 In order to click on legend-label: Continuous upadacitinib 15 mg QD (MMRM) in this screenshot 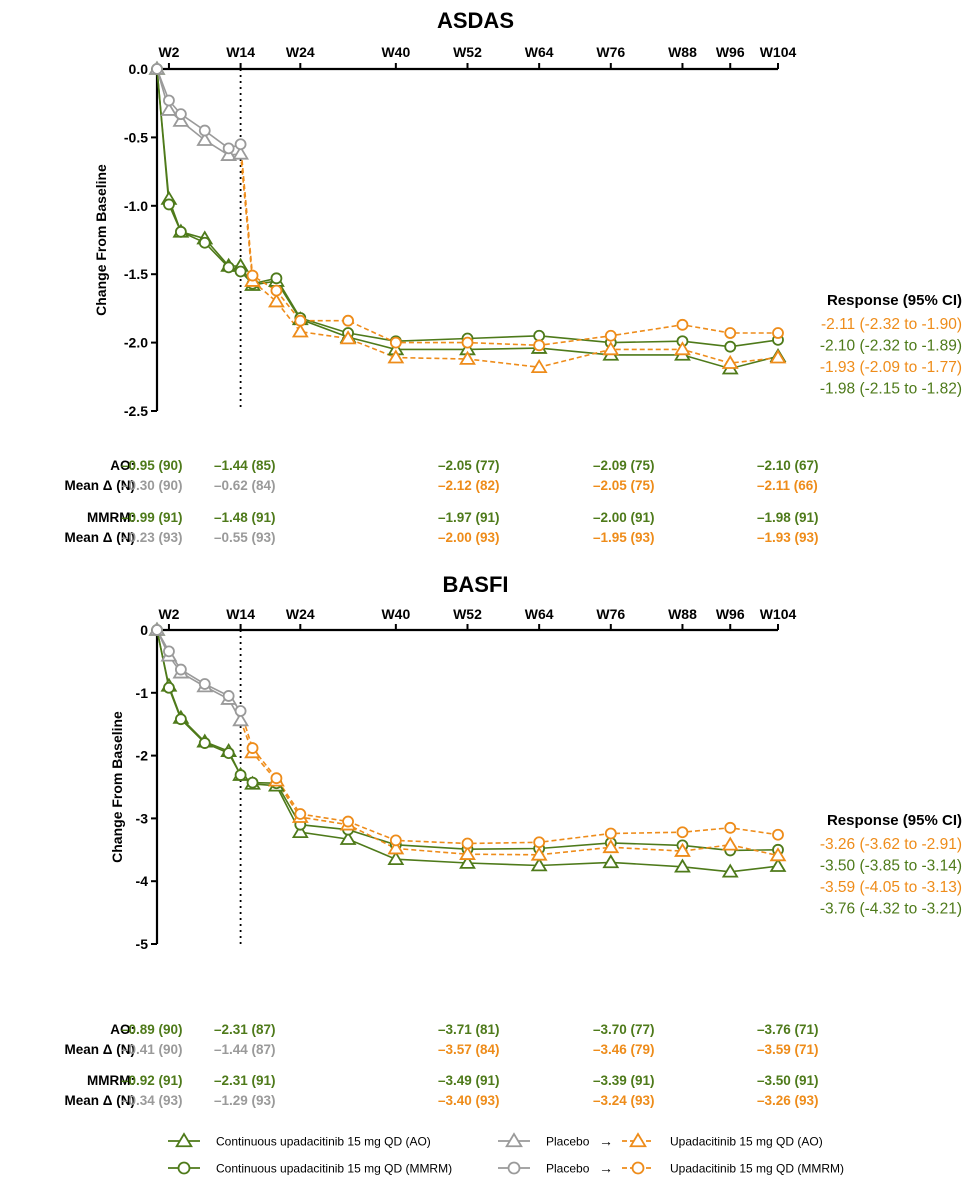, I will do `click(334, 1169)`.